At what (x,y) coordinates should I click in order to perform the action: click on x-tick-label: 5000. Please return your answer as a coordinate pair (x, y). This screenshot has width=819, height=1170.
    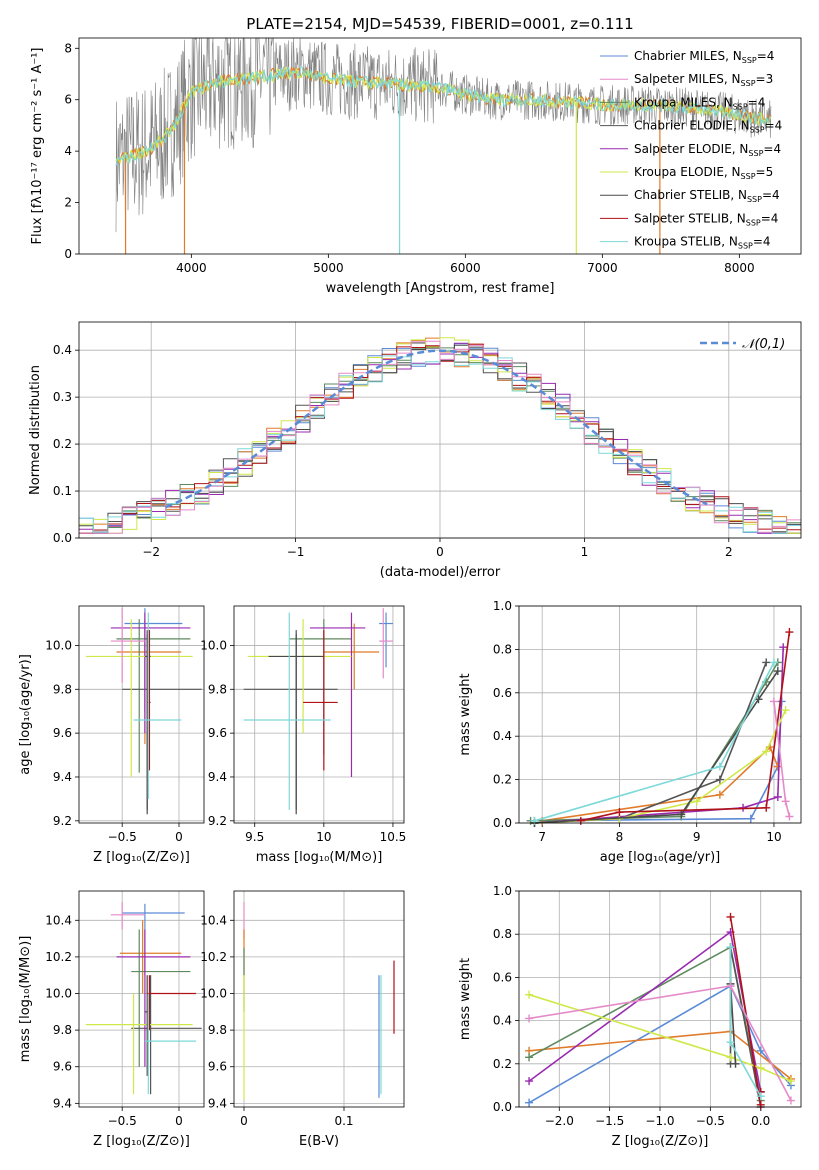
    Looking at the image, I should click on (328, 268).